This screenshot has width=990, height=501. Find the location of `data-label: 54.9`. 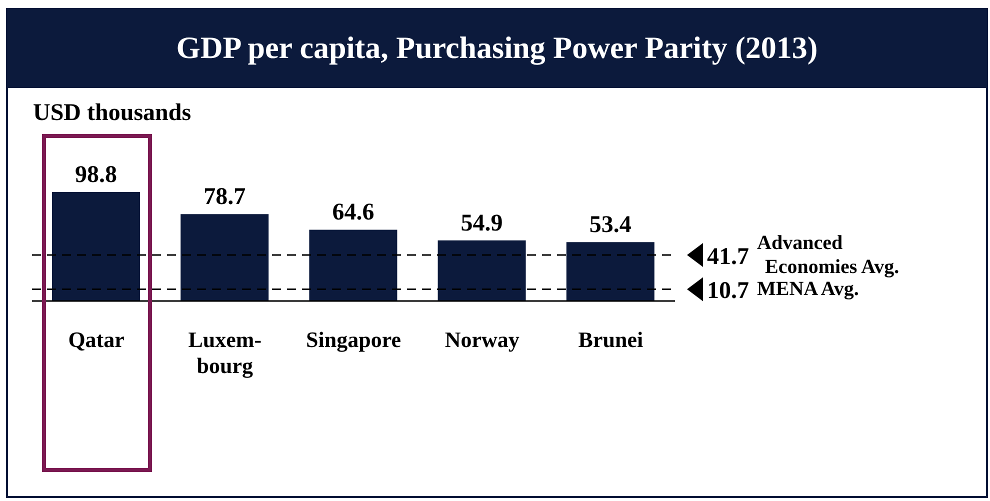

data-label: 54.9 is located at coordinates (481, 223).